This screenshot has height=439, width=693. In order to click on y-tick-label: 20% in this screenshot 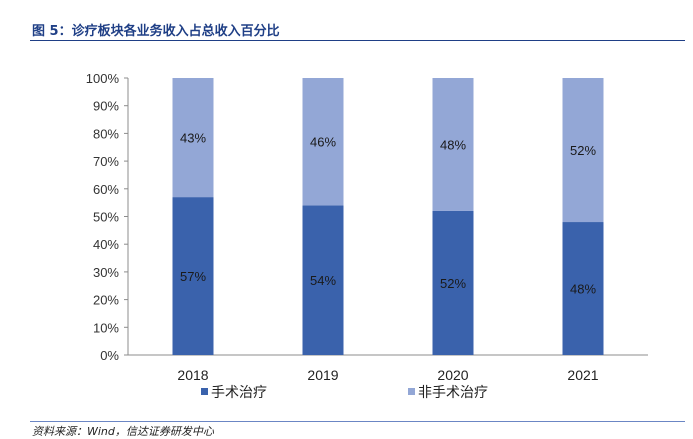, I will do `click(106, 300)`.